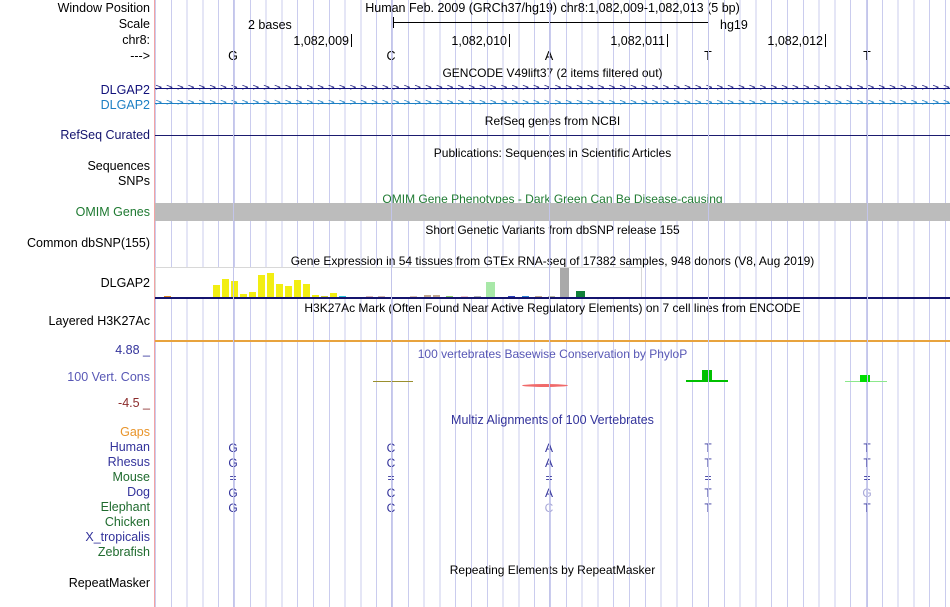 The height and width of the screenshot is (607, 950). What do you see at coordinates (108, 377) in the screenshot?
I see `row-label-100-vert-cons: 100 Vert. Cons` at bounding box center [108, 377].